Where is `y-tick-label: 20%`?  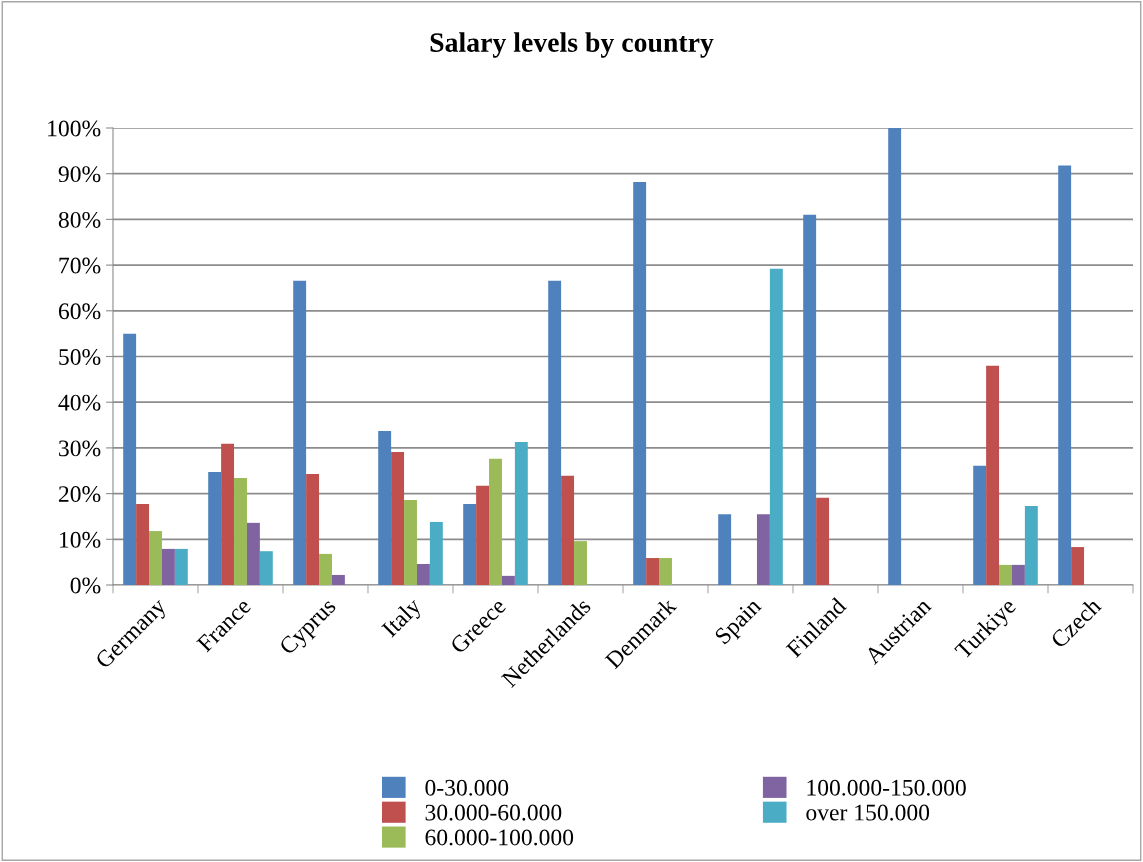 y-tick-label: 20% is located at coordinates (79, 494).